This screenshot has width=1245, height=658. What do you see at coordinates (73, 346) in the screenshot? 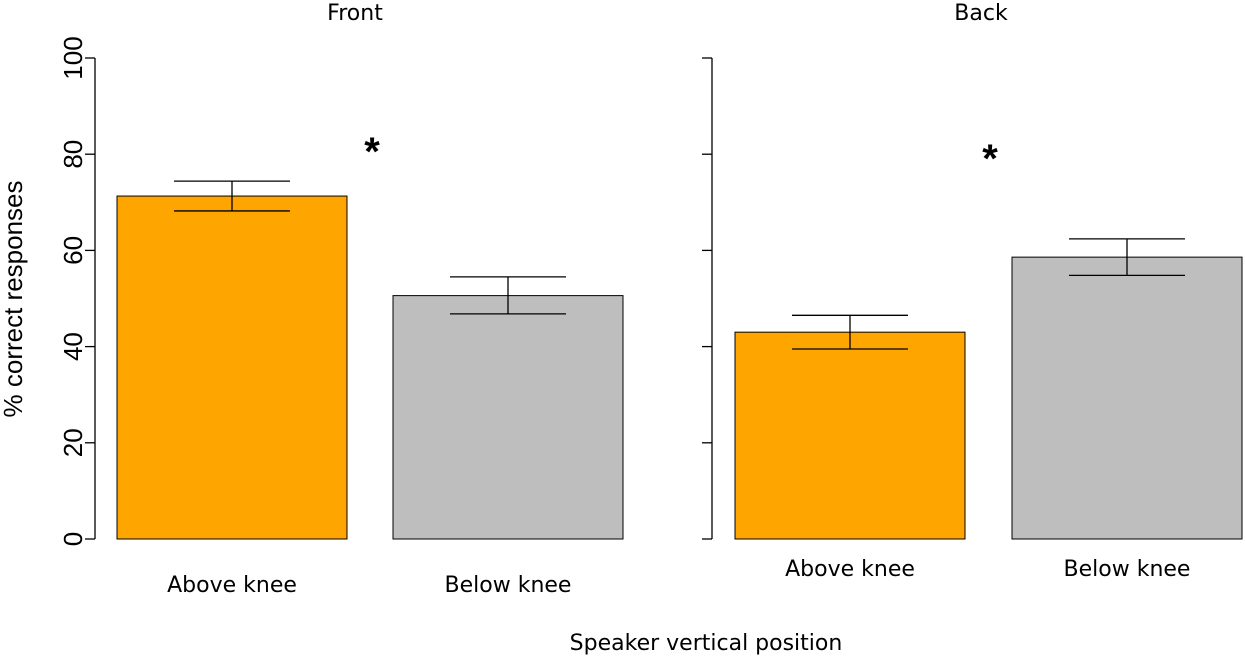
I see `y-tick-label: 40` at bounding box center [73, 346].